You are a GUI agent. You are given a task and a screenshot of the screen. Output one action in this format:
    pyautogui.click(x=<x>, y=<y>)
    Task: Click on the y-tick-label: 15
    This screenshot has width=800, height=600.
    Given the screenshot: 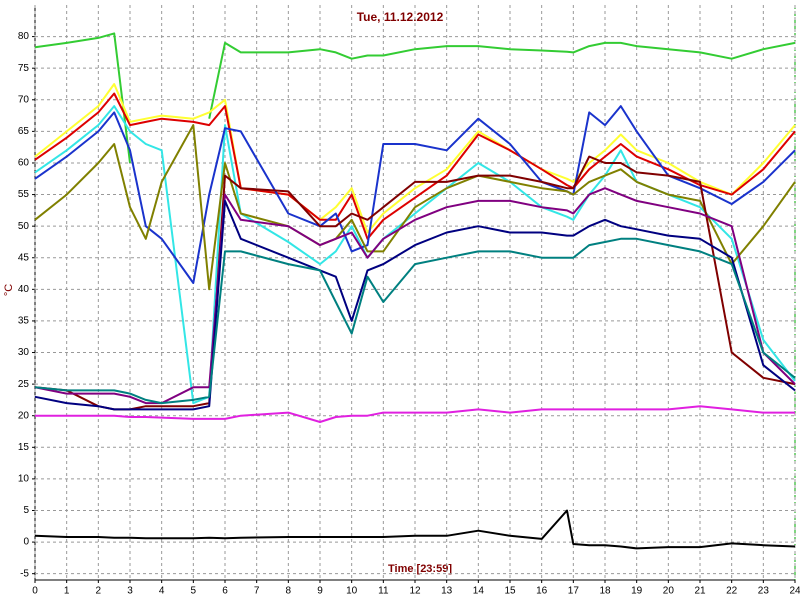 What is the action you would take?
    pyautogui.click(x=24, y=447)
    